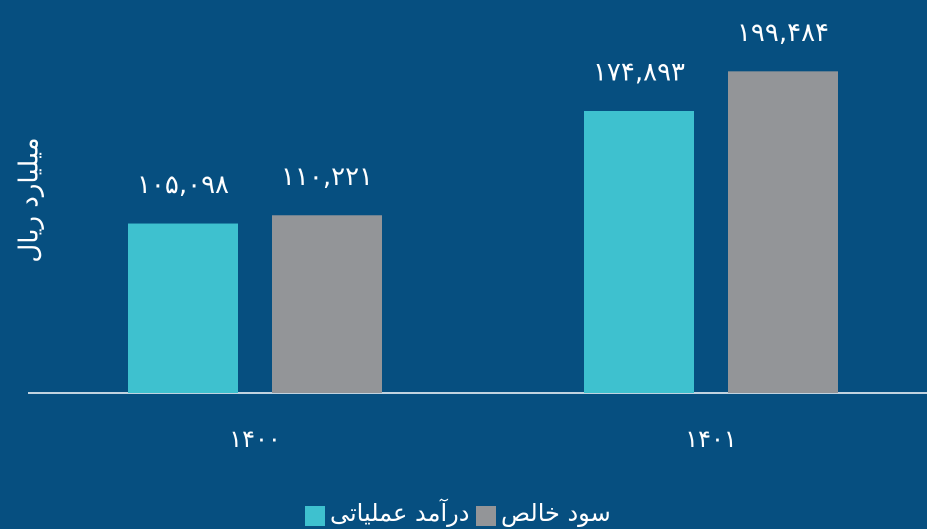 This screenshot has width=927, height=529. I want to click on data-label: ۱۱۰,۲۲۱, so click(327, 177).